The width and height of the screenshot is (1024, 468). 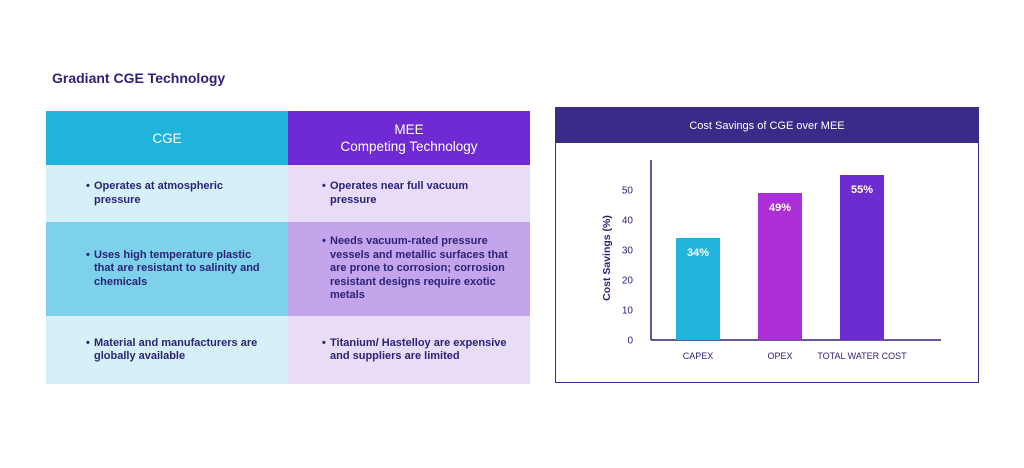 What do you see at coordinates (409, 138) in the screenshot?
I see `header-mee: MEE Competing Technology` at bounding box center [409, 138].